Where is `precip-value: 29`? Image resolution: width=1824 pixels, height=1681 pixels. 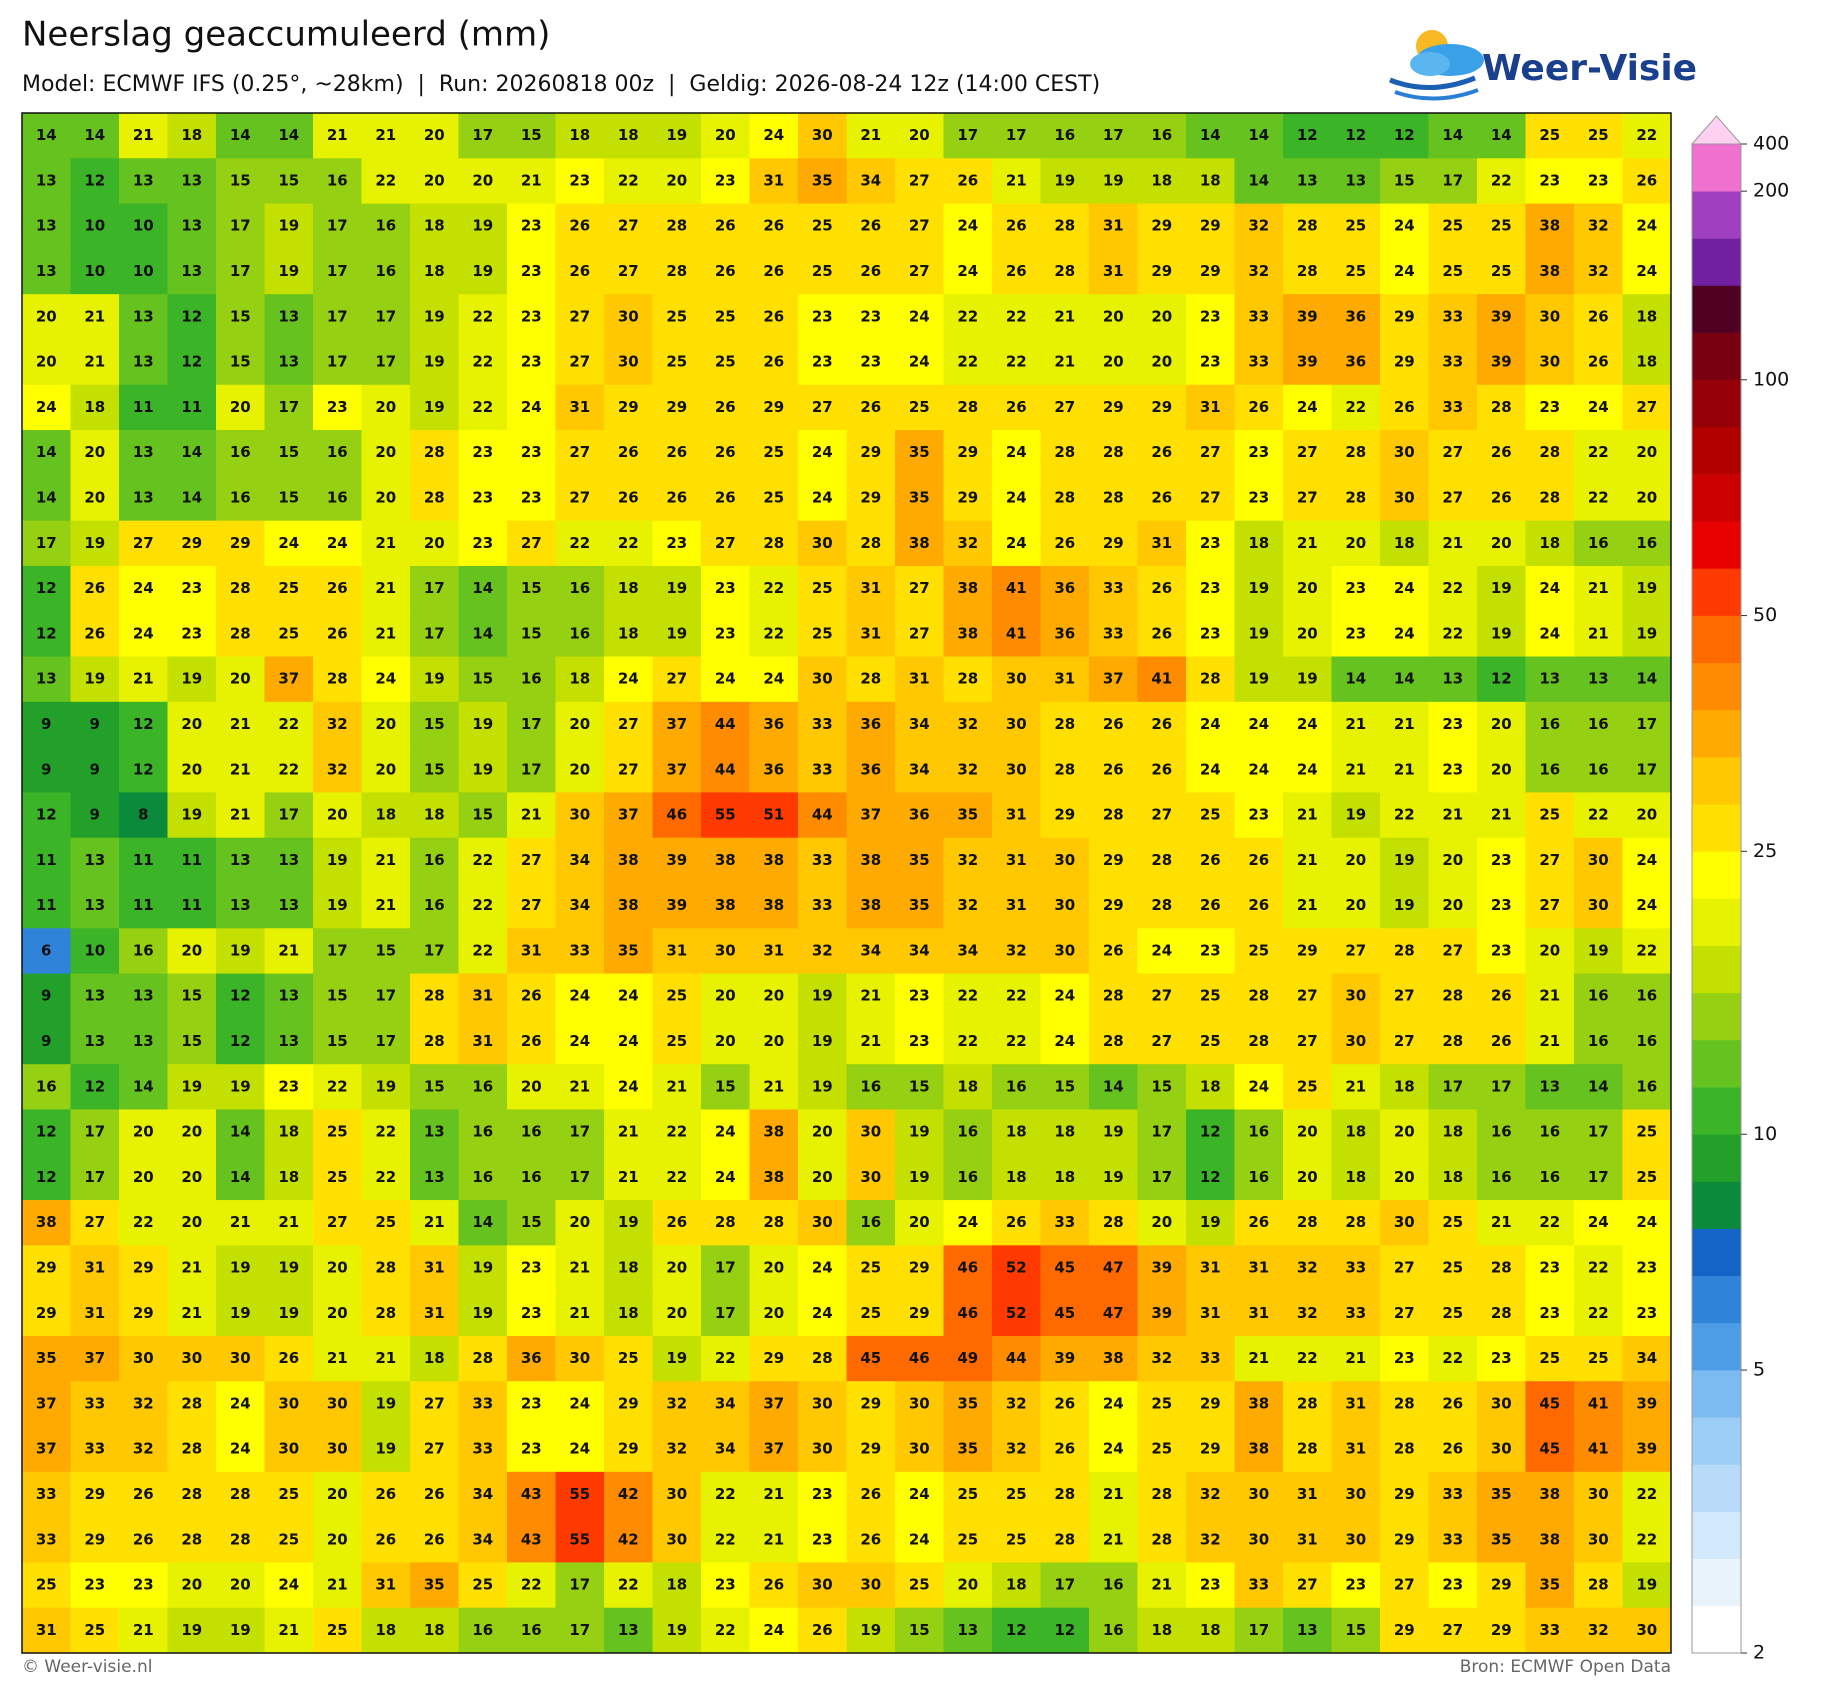 precip-value: 29 is located at coordinates (967, 452).